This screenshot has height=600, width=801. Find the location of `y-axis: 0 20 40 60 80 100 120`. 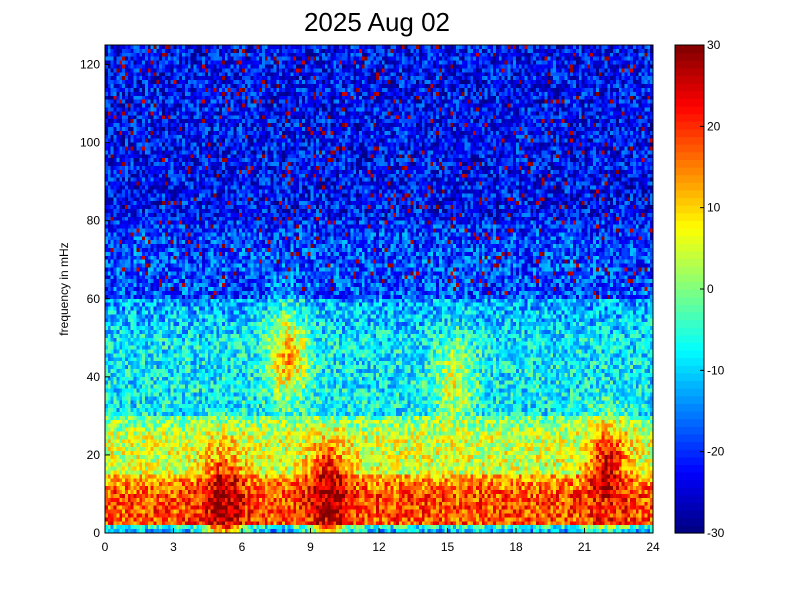

y-axis: 0 20 40 60 80 100 120 is located at coordinates (95, 299).